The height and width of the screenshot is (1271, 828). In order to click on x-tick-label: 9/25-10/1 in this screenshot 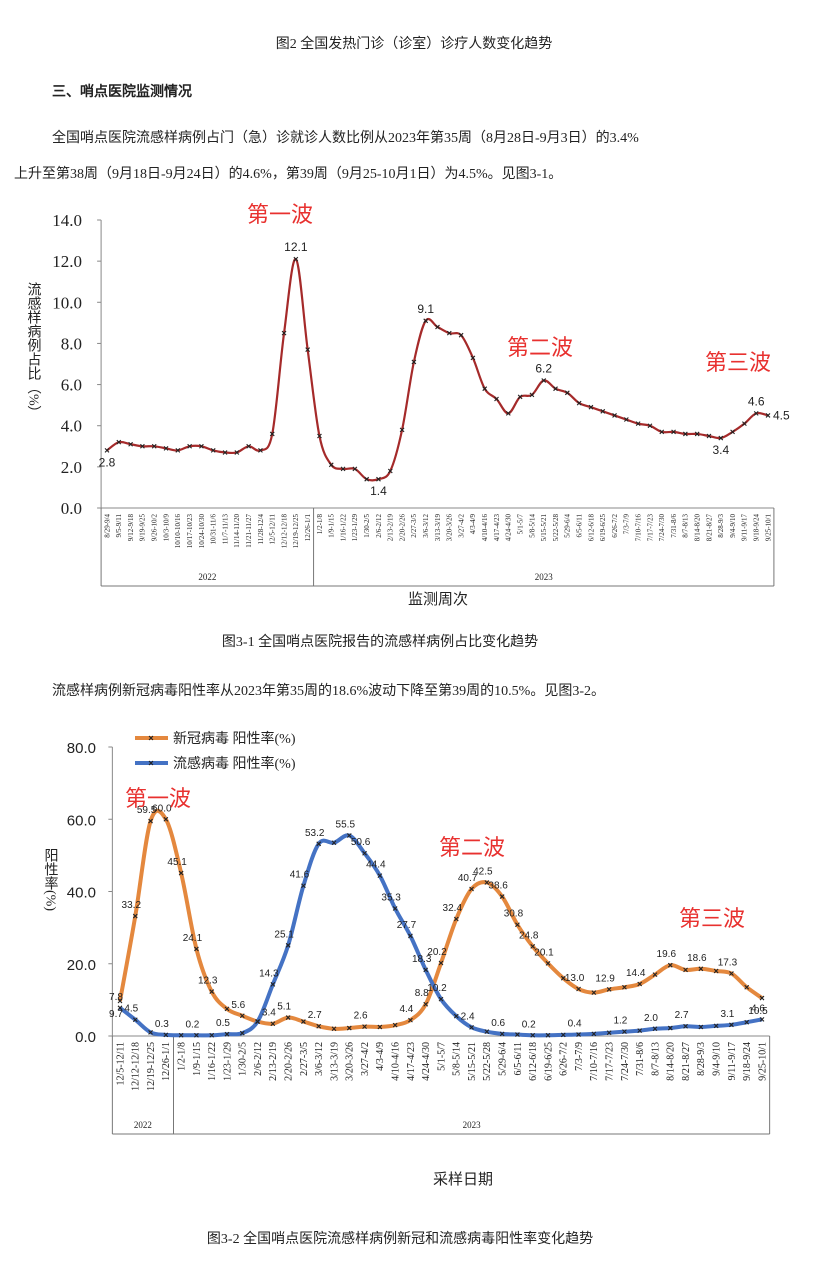, I will do `click(762, 1061)`.